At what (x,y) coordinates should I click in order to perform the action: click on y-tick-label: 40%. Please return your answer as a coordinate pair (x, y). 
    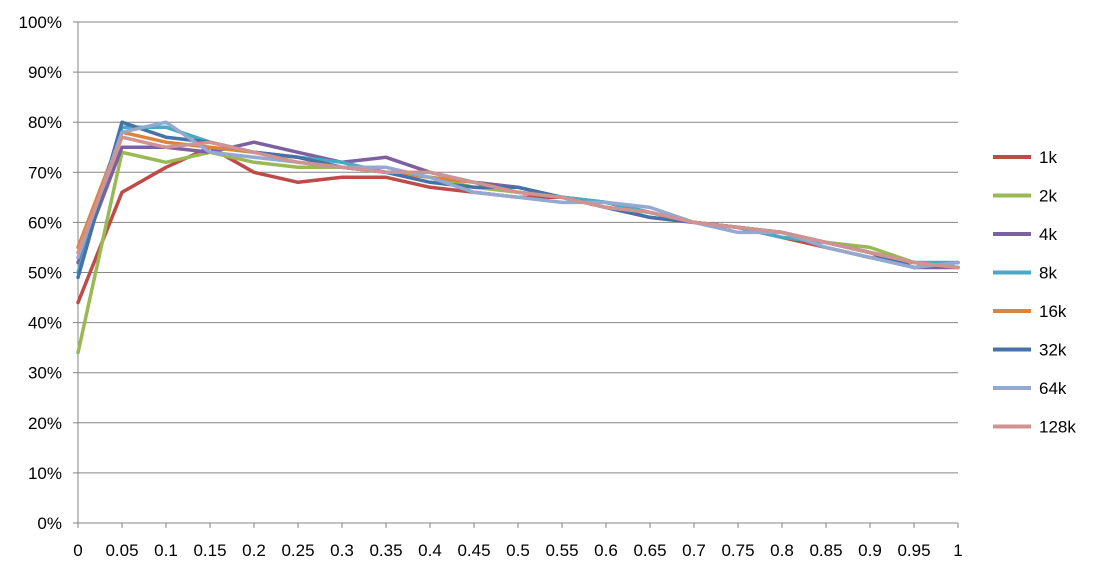
    Looking at the image, I should click on (45, 323).